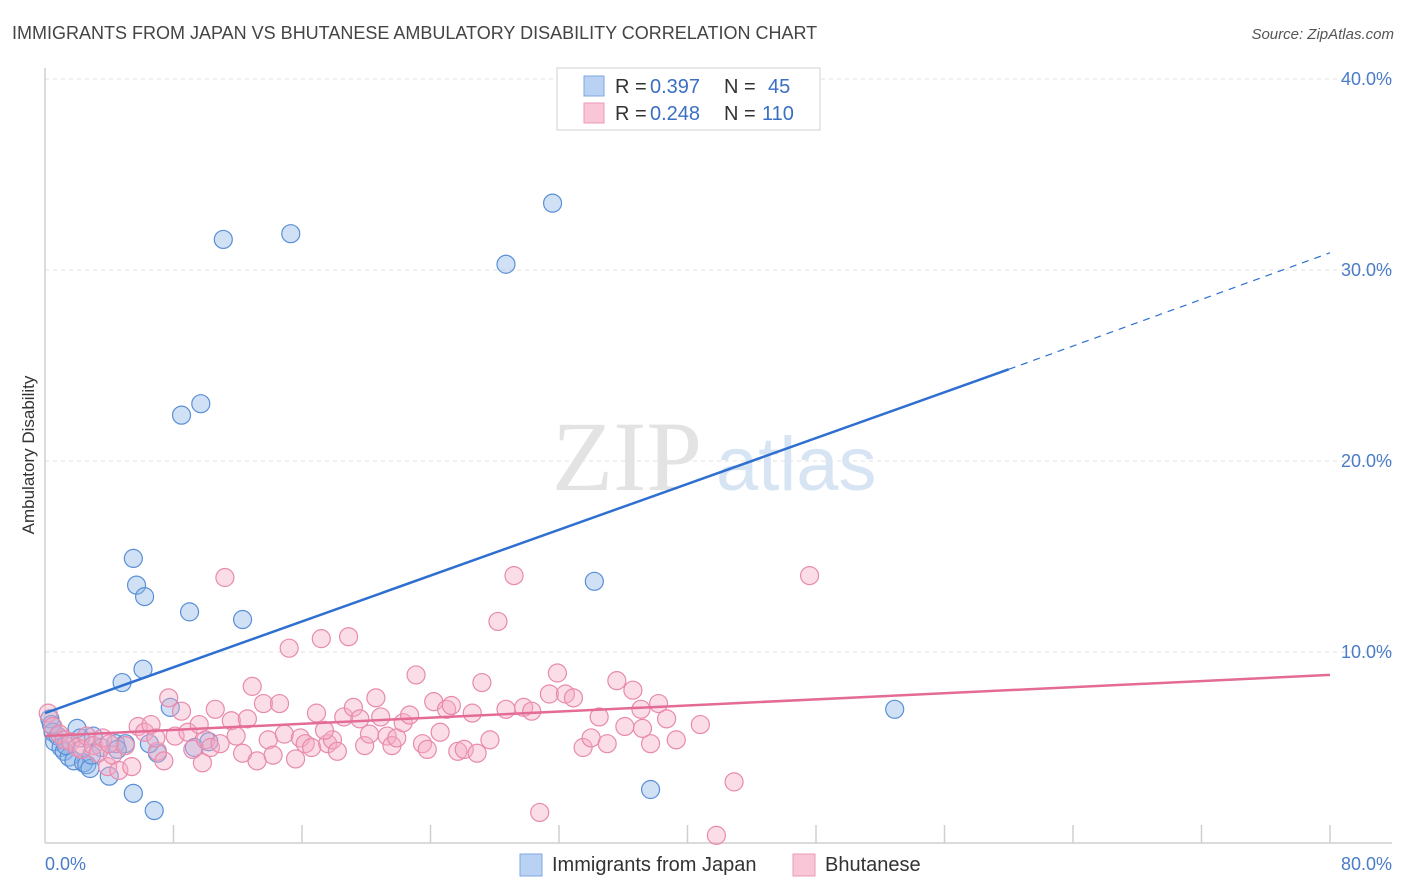 Image resolution: width=1406 pixels, height=892 pixels. Describe the element at coordinates (1366, 864) in the screenshot. I see `x-tick-label-max: 80.0%` at that location.